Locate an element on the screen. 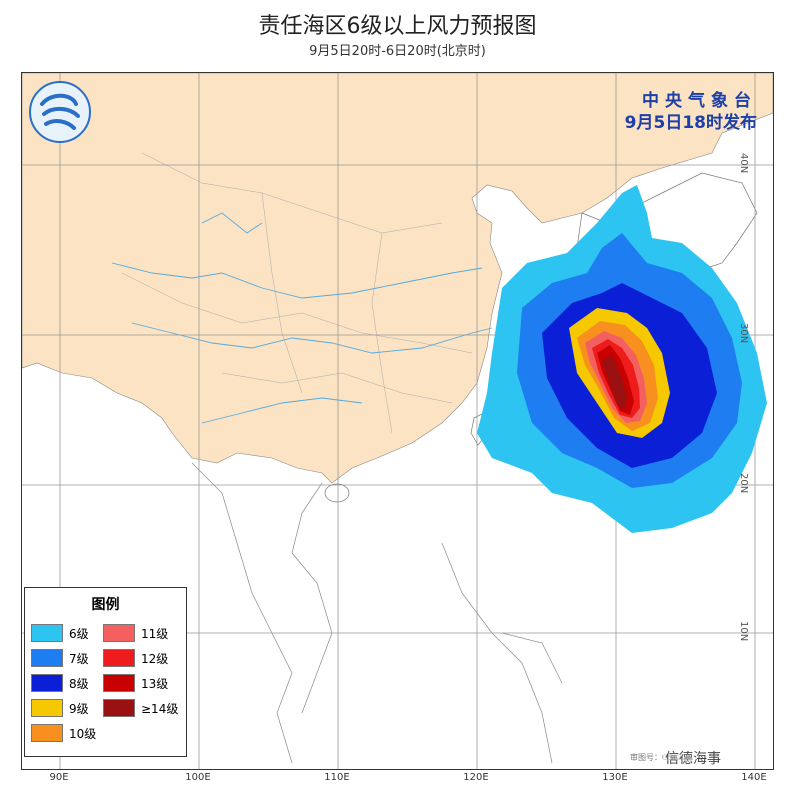  legend-label: 8级 is located at coordinates (79, 683).